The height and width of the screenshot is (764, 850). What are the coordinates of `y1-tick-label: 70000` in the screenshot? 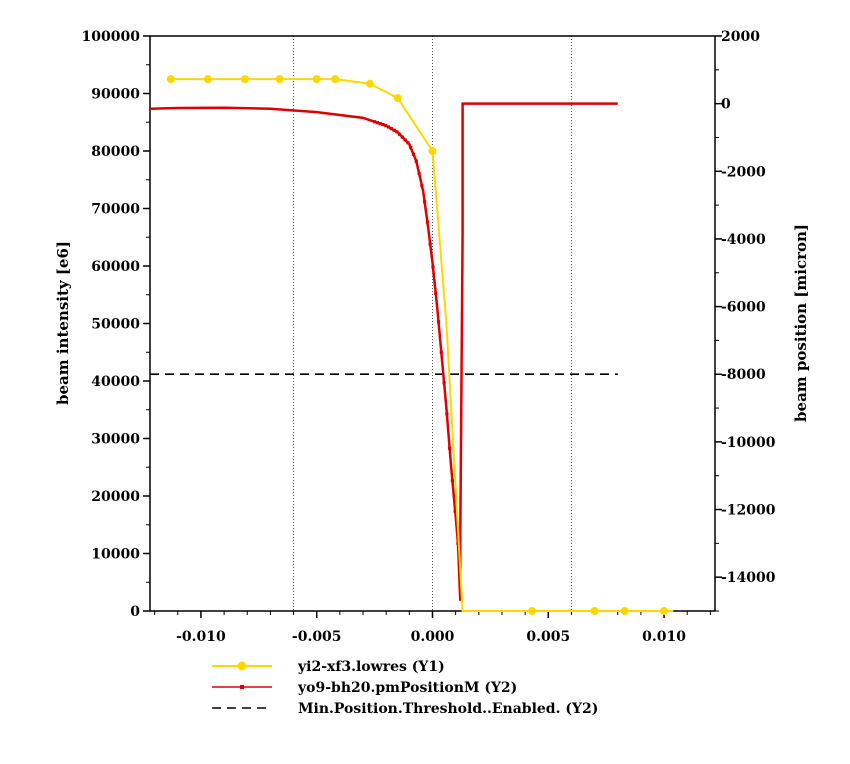 It's located at (115, 210).